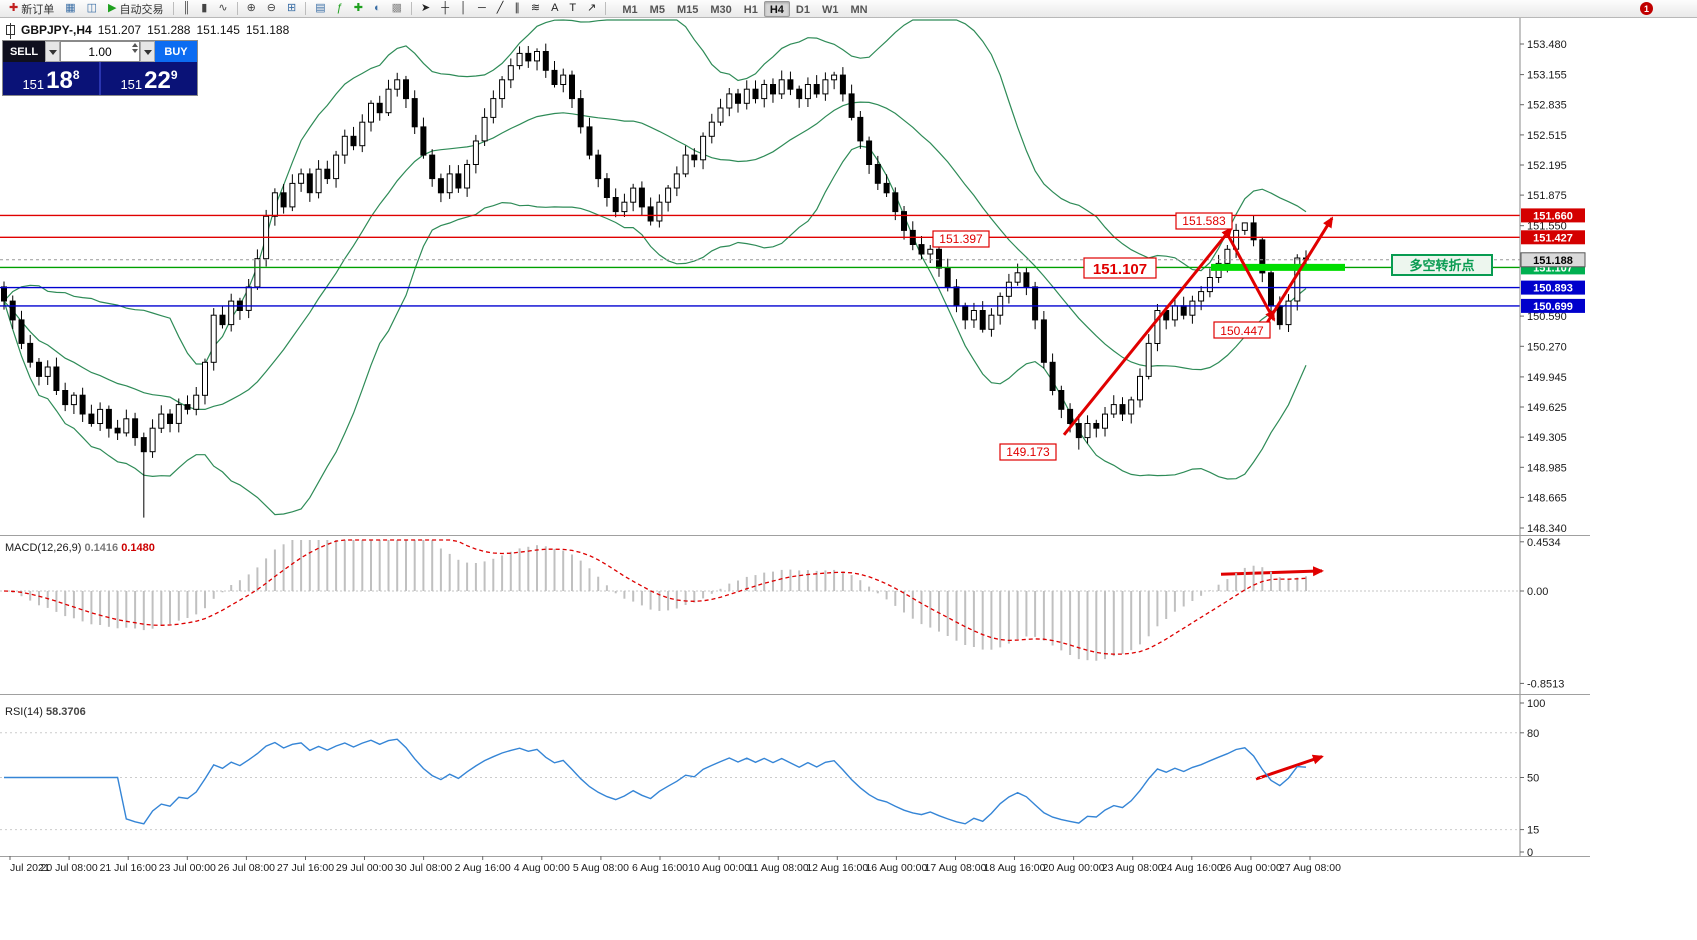 The image size is (1697, 940). I want to click on timeframe-m15-button: M15, so click(687, 9).